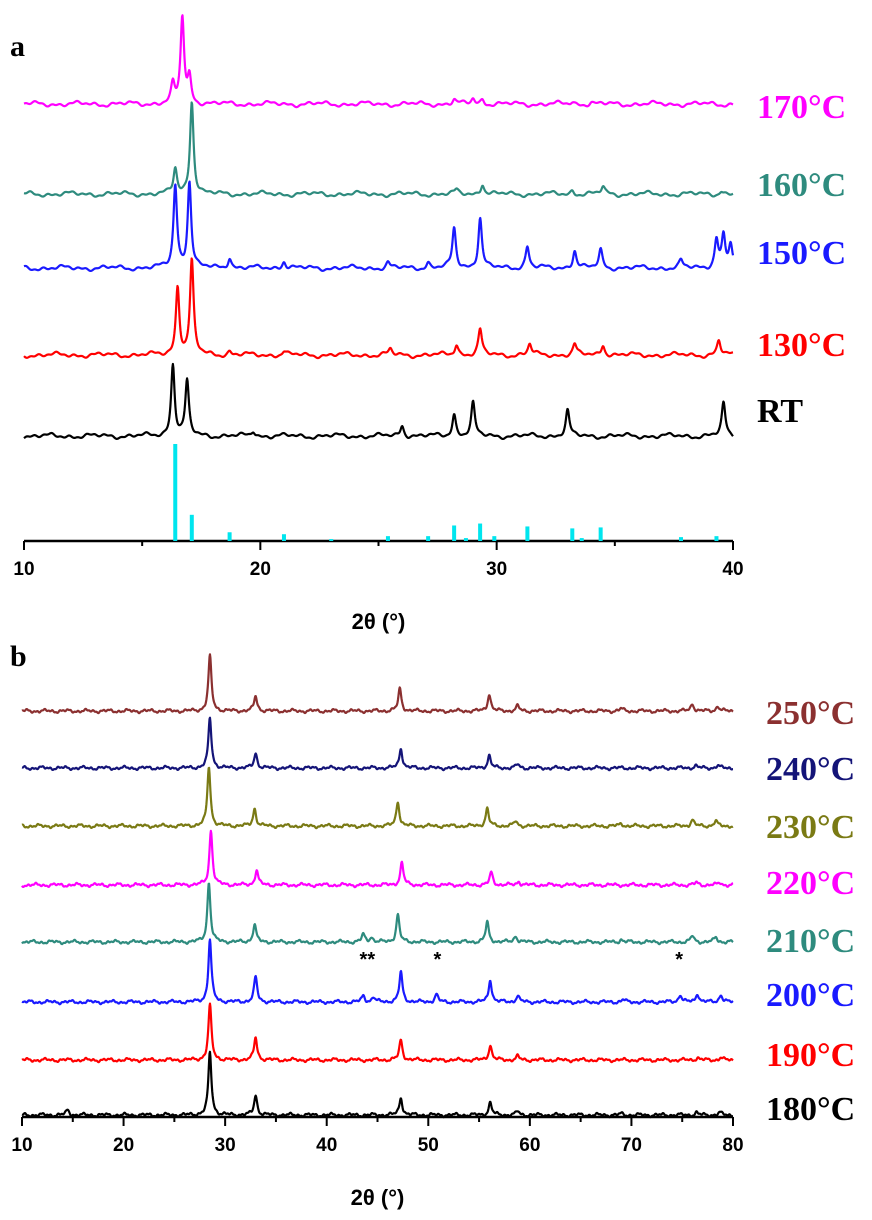  I want to click on series-label-160c: 160°C, so click(801, 185).